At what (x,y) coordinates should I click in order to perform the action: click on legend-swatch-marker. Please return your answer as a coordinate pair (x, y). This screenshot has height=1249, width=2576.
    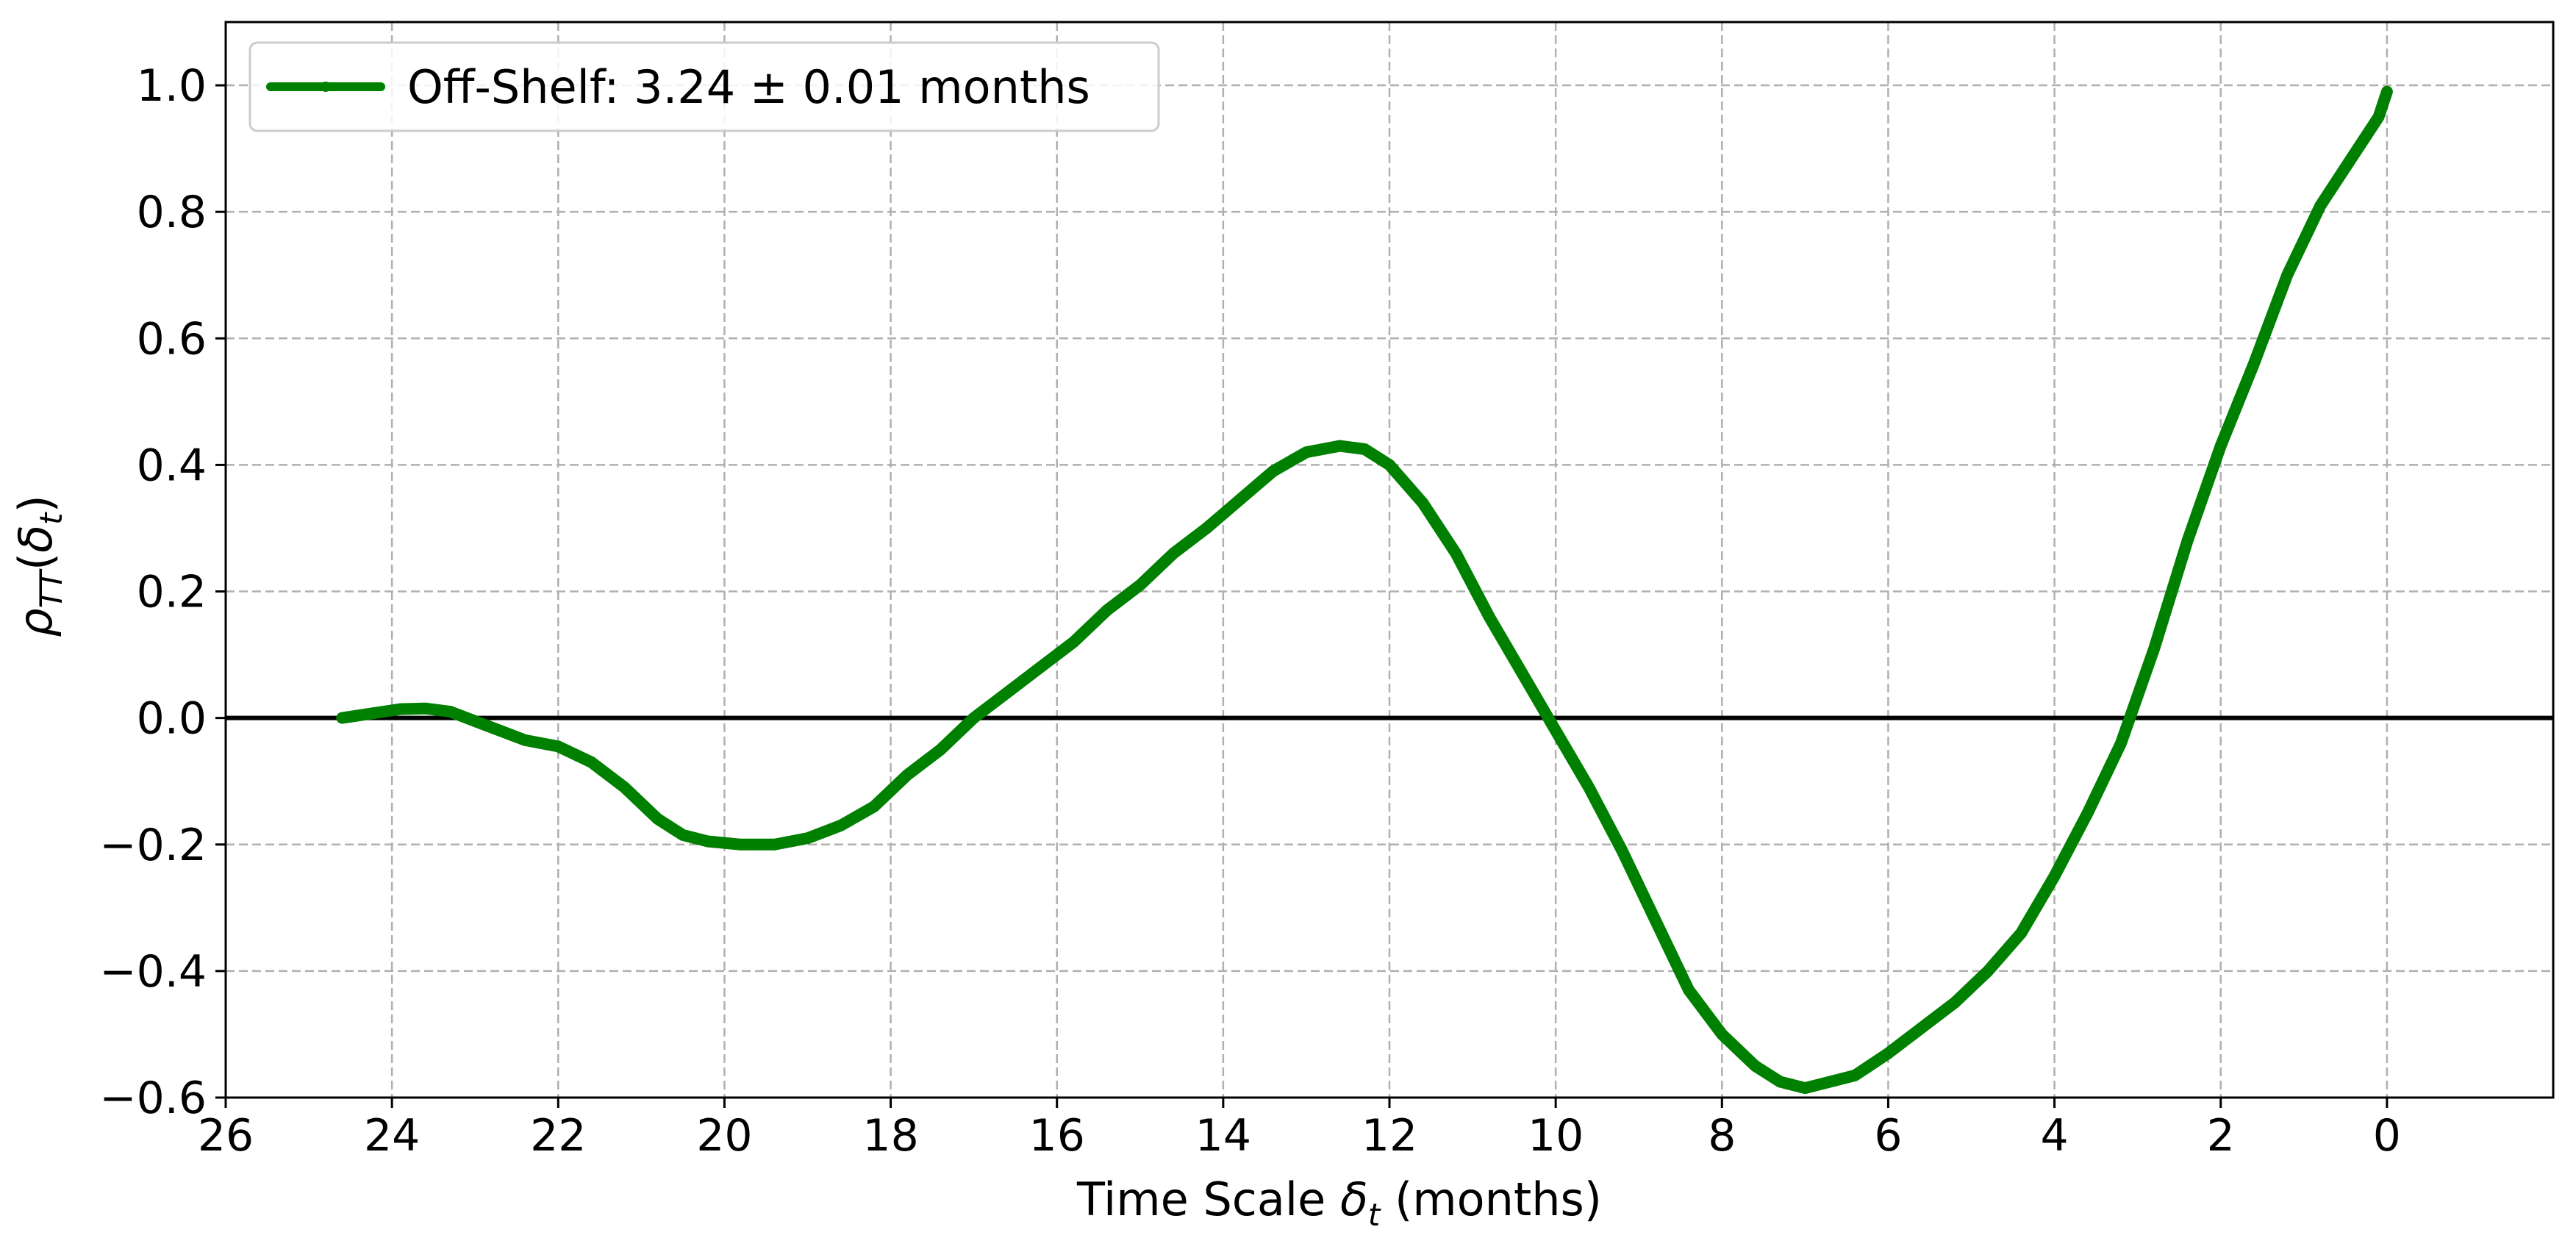
    Looking at the image, I should click on (326, 87).